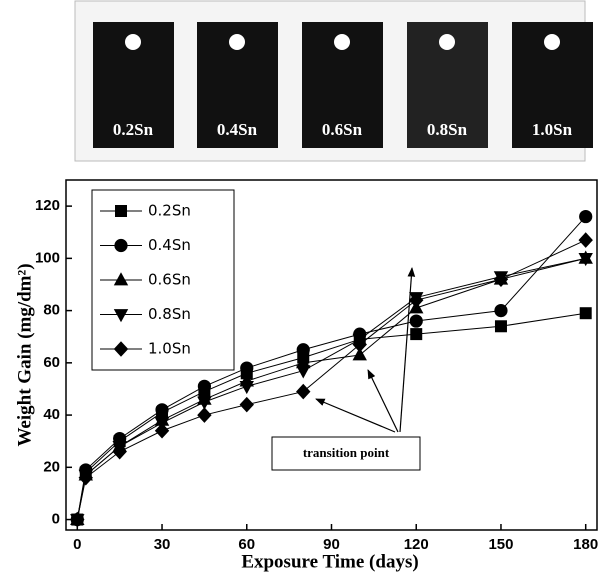 The image size is (601, 583). I want to click on x-tick-label: 30, so click(162, 544).